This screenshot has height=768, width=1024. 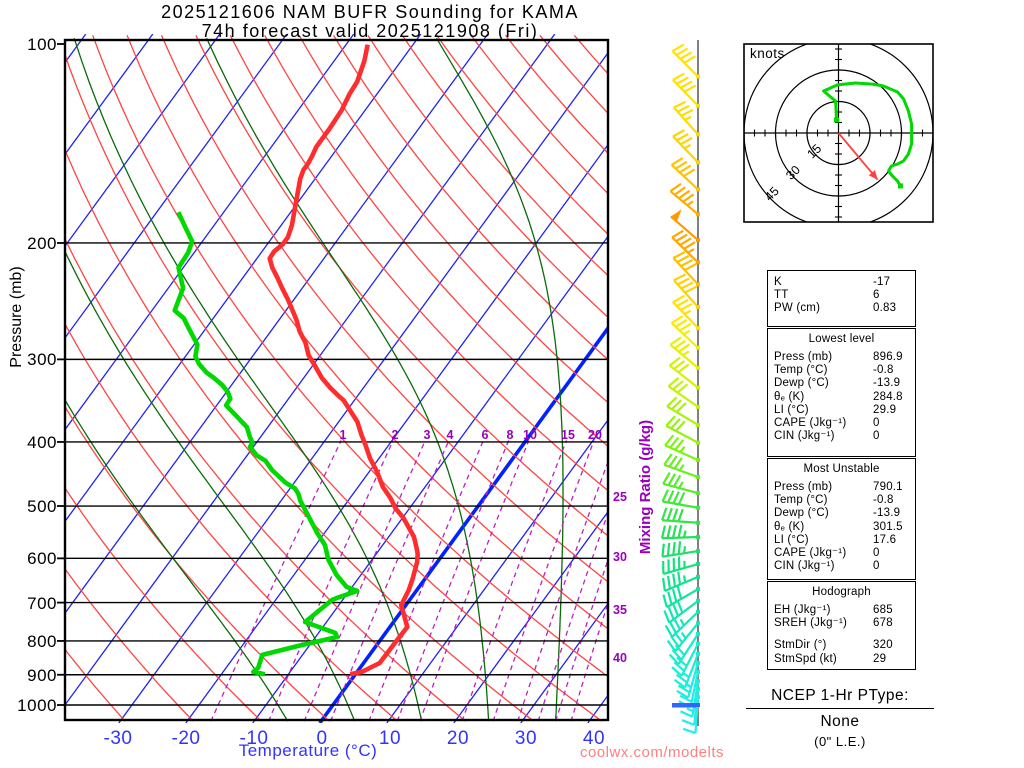 I want to click on most-unstable-row: LI (°C) 17.6, so click(x=844, y=540).